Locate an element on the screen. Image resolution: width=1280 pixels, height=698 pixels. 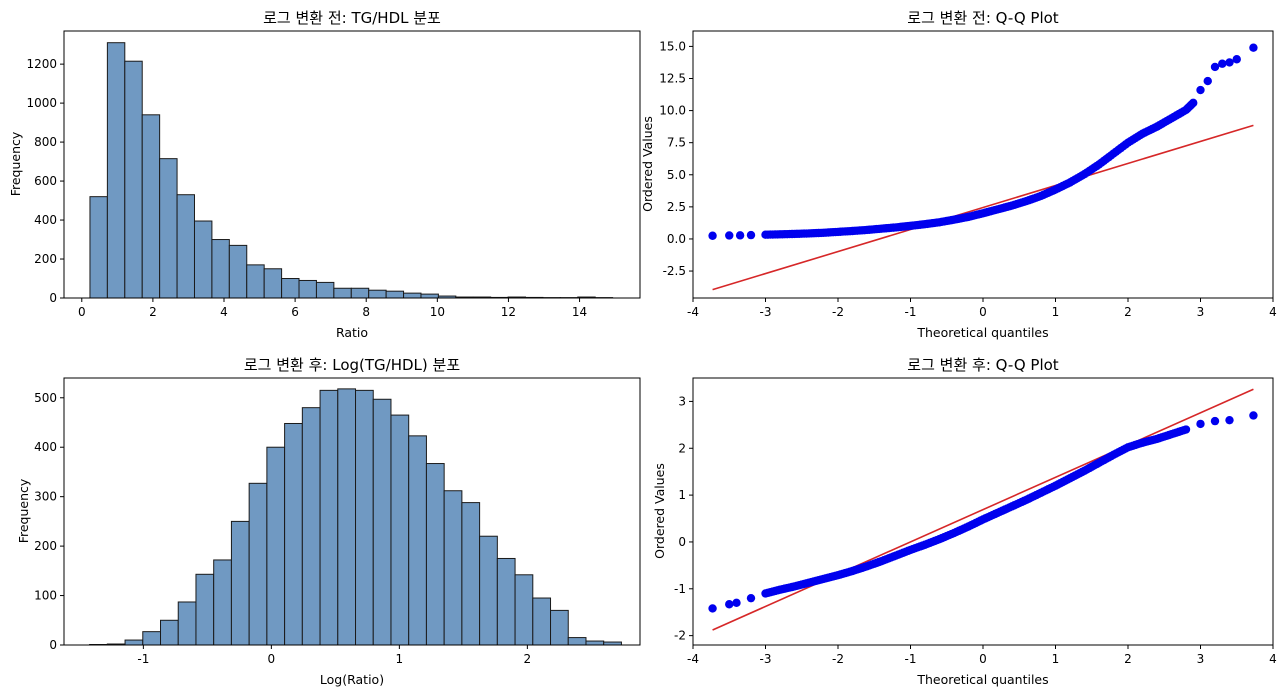
x-ticks: 0 2 4 6 8 10 12 14 is located at coordinates (332, 308).